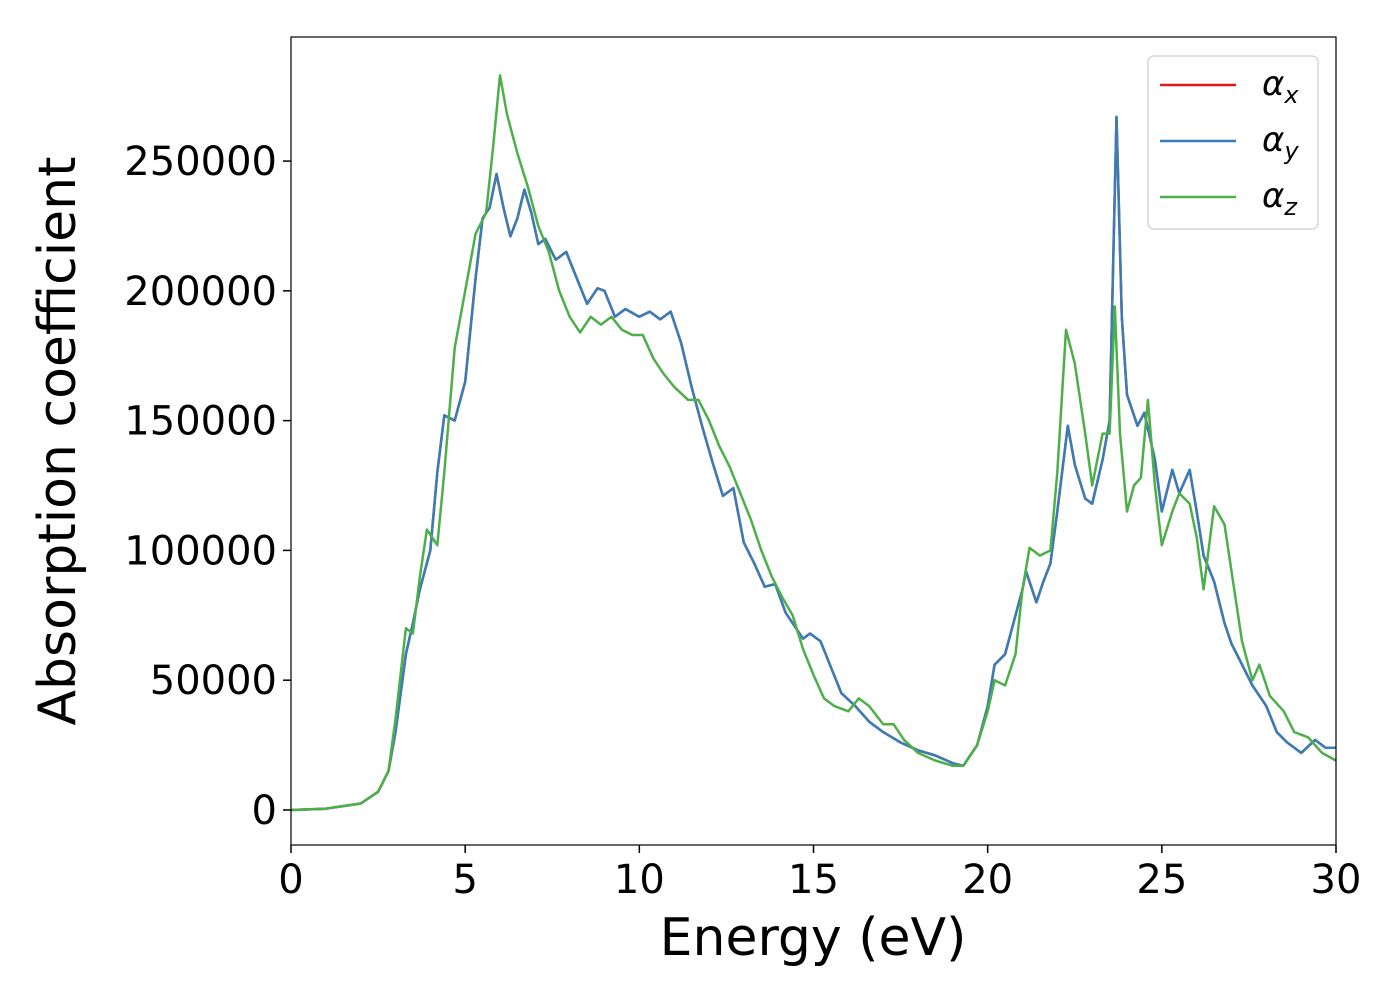 The width and height of the screenshot is (1400, 1004). I want to click on y-tick-label: 50000, so click(213, 681).